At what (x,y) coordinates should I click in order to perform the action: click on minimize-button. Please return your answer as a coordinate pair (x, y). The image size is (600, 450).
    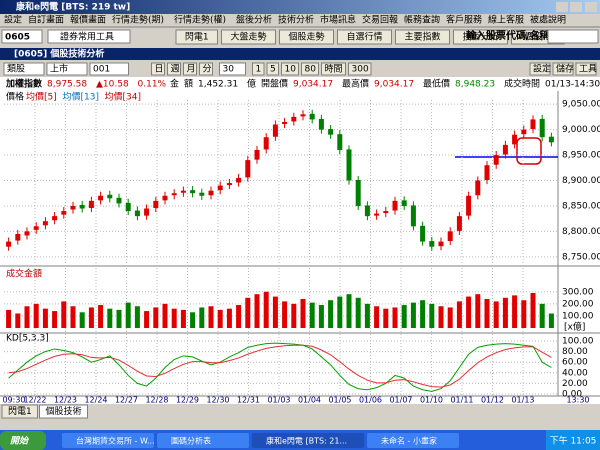
    Looking at the image, I should click on (562, 7).